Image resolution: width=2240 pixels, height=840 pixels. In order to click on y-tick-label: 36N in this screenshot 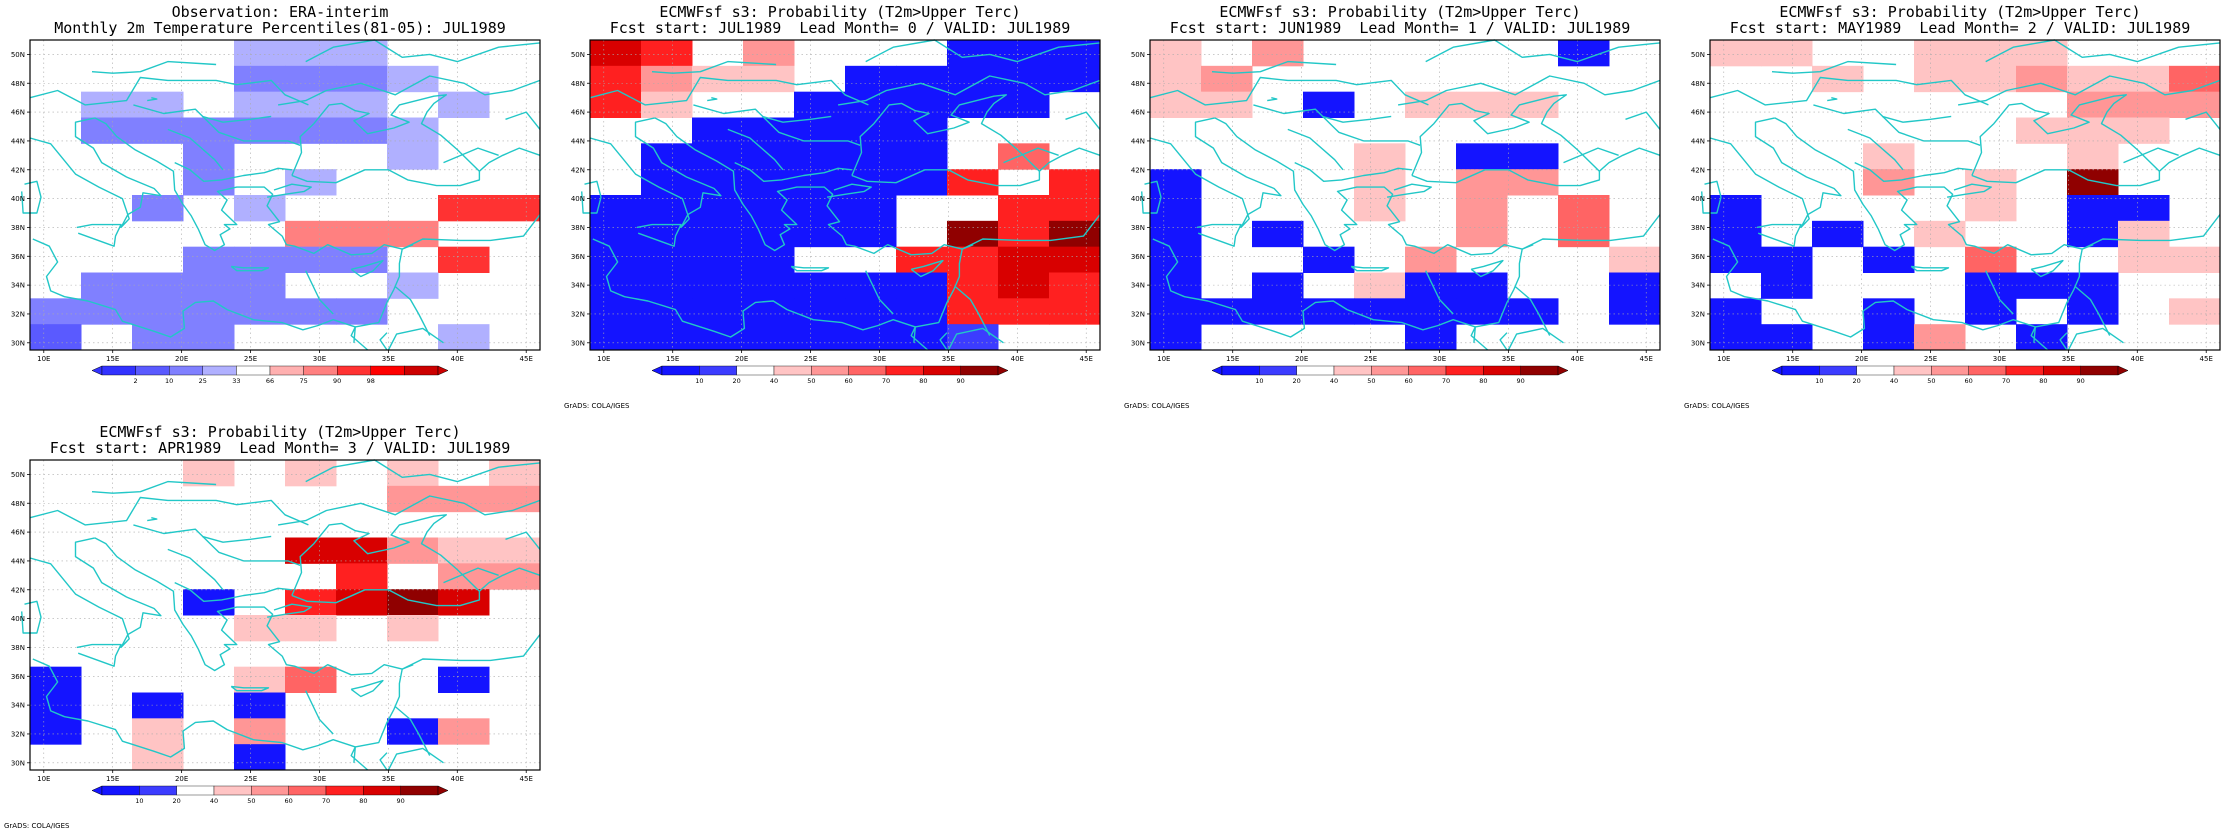, I will do `click(18, 257)`.